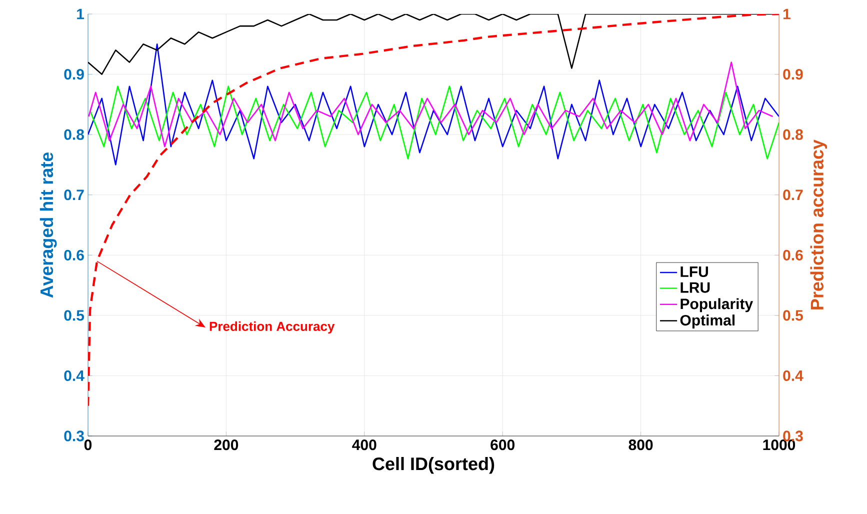 The image size is (867, 514). Describe the element at coordinates (640, 445) in the screenshot. I see `x-tick-label: 800` at that location.